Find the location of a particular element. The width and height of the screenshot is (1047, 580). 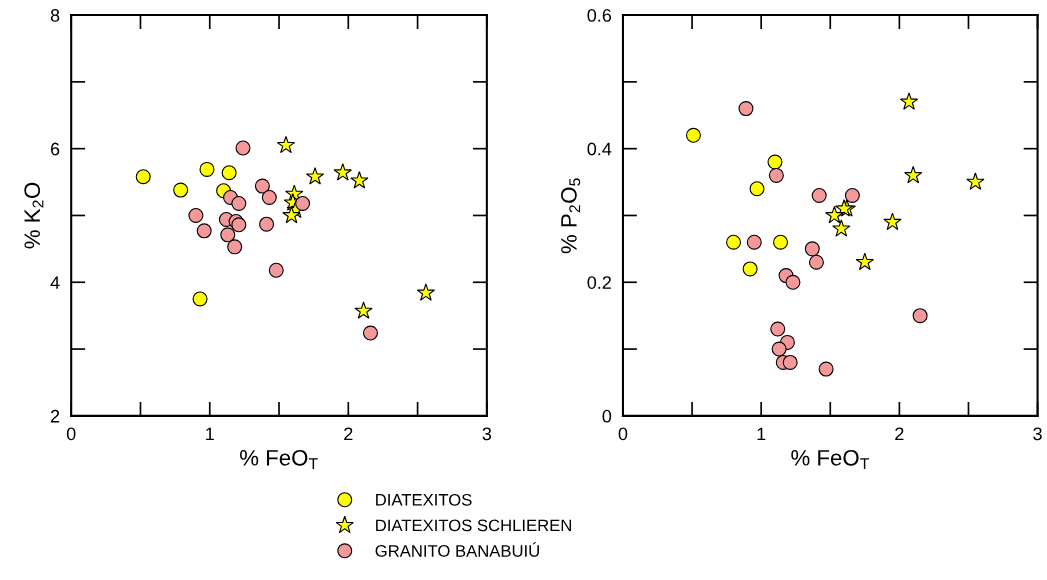

y-axis-title: % P$_{2}$O$_{5}$ is located at coordinates (571, 216).